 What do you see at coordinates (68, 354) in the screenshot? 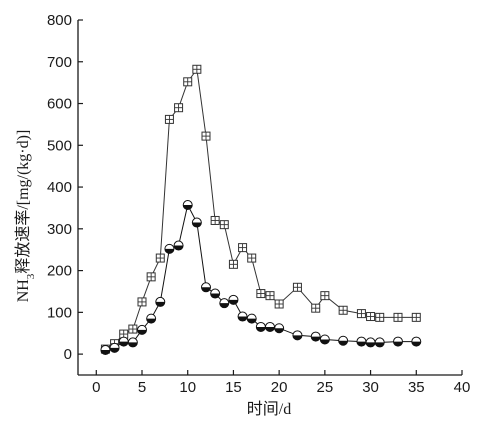
I see `y-tick-label: 0` at bounding box center [68, 354].